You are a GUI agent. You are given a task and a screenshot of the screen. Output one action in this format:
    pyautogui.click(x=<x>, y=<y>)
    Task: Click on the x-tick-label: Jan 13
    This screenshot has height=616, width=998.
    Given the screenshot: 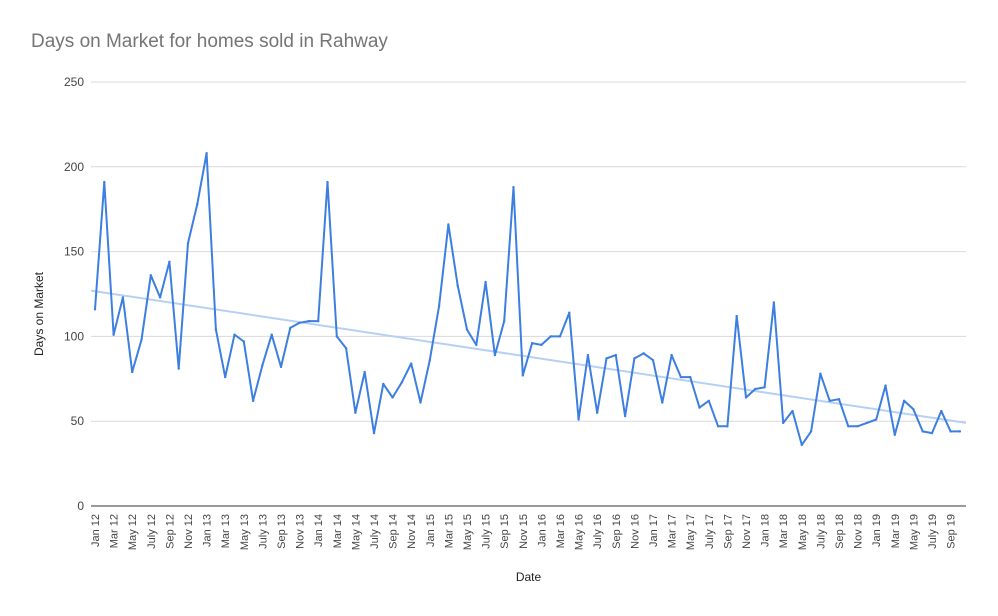 What is the action you would take?
    pyautogui.click(x=208, y=530)
    